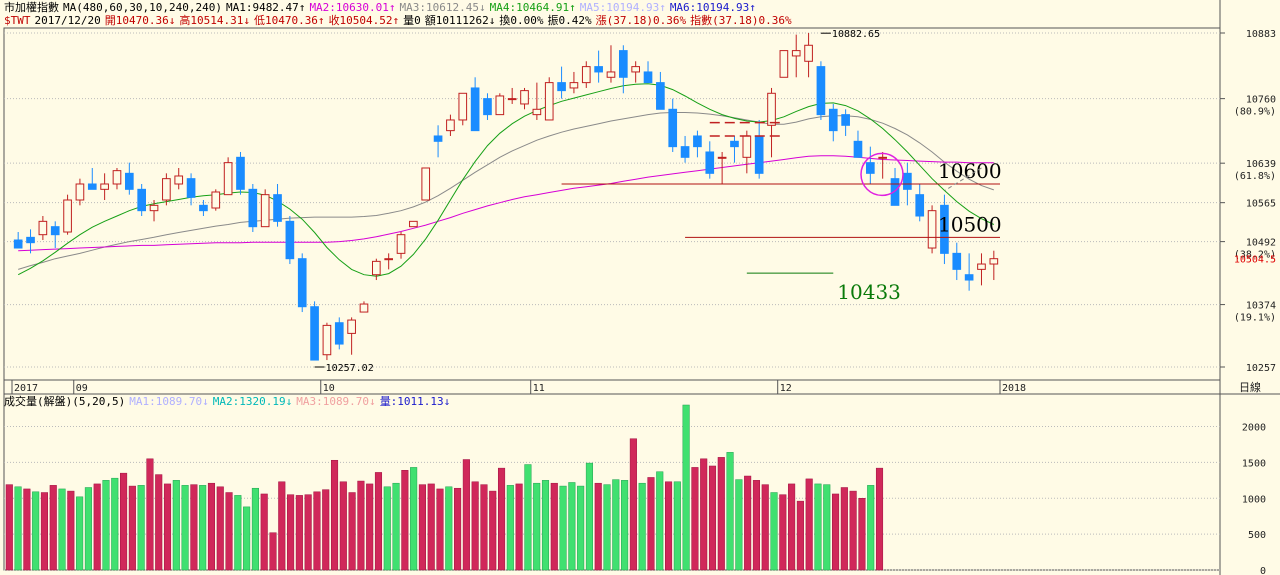  I want to click on quote-label-6: 量0, so click(412, 20).